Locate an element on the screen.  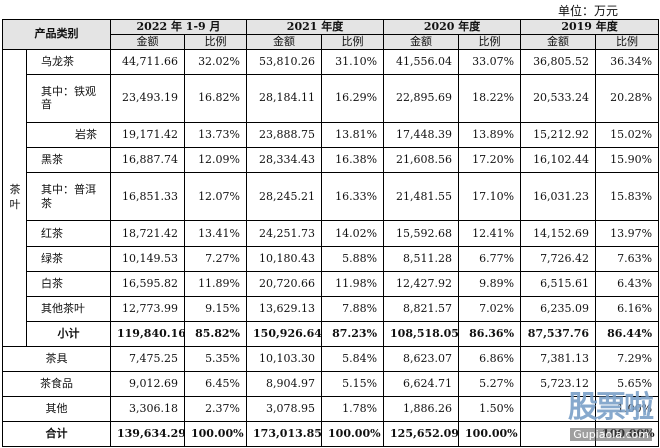
amount-cell: 12,773.99 is located at coordinates (147, 308).